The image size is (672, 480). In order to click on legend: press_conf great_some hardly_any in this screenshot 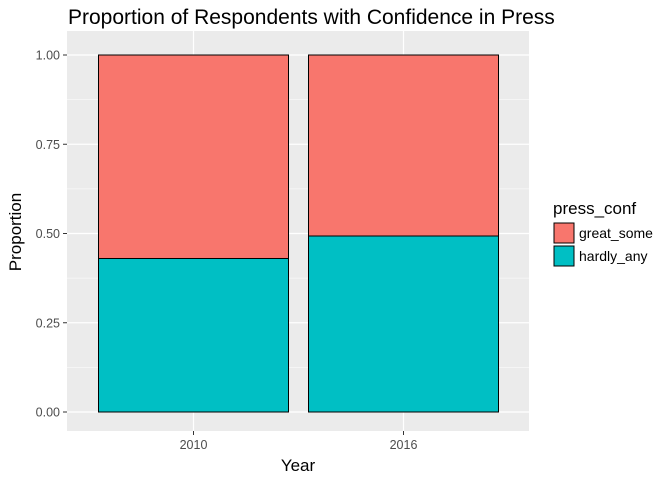, I will do `click(603, 233)`.